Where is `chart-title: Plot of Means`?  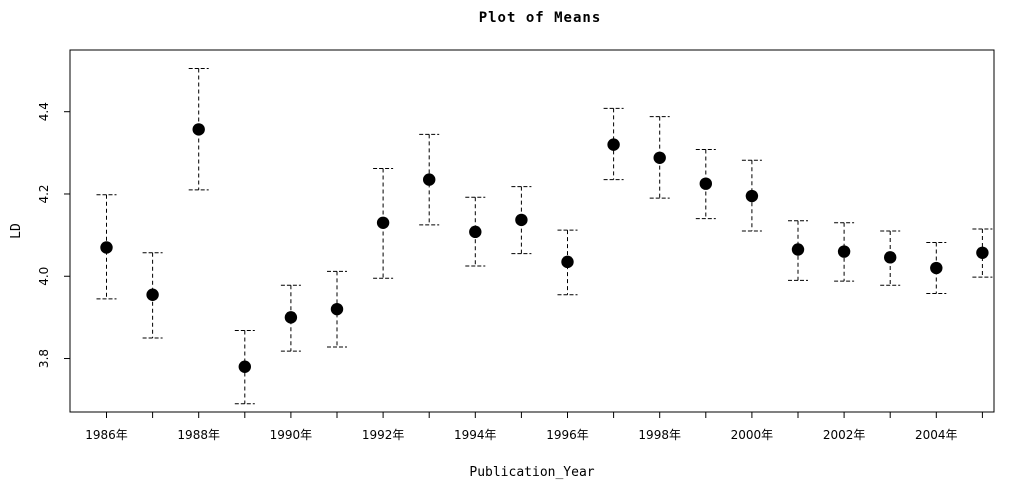 chart-title: Plot of Means is located at coordinates (540, 18).